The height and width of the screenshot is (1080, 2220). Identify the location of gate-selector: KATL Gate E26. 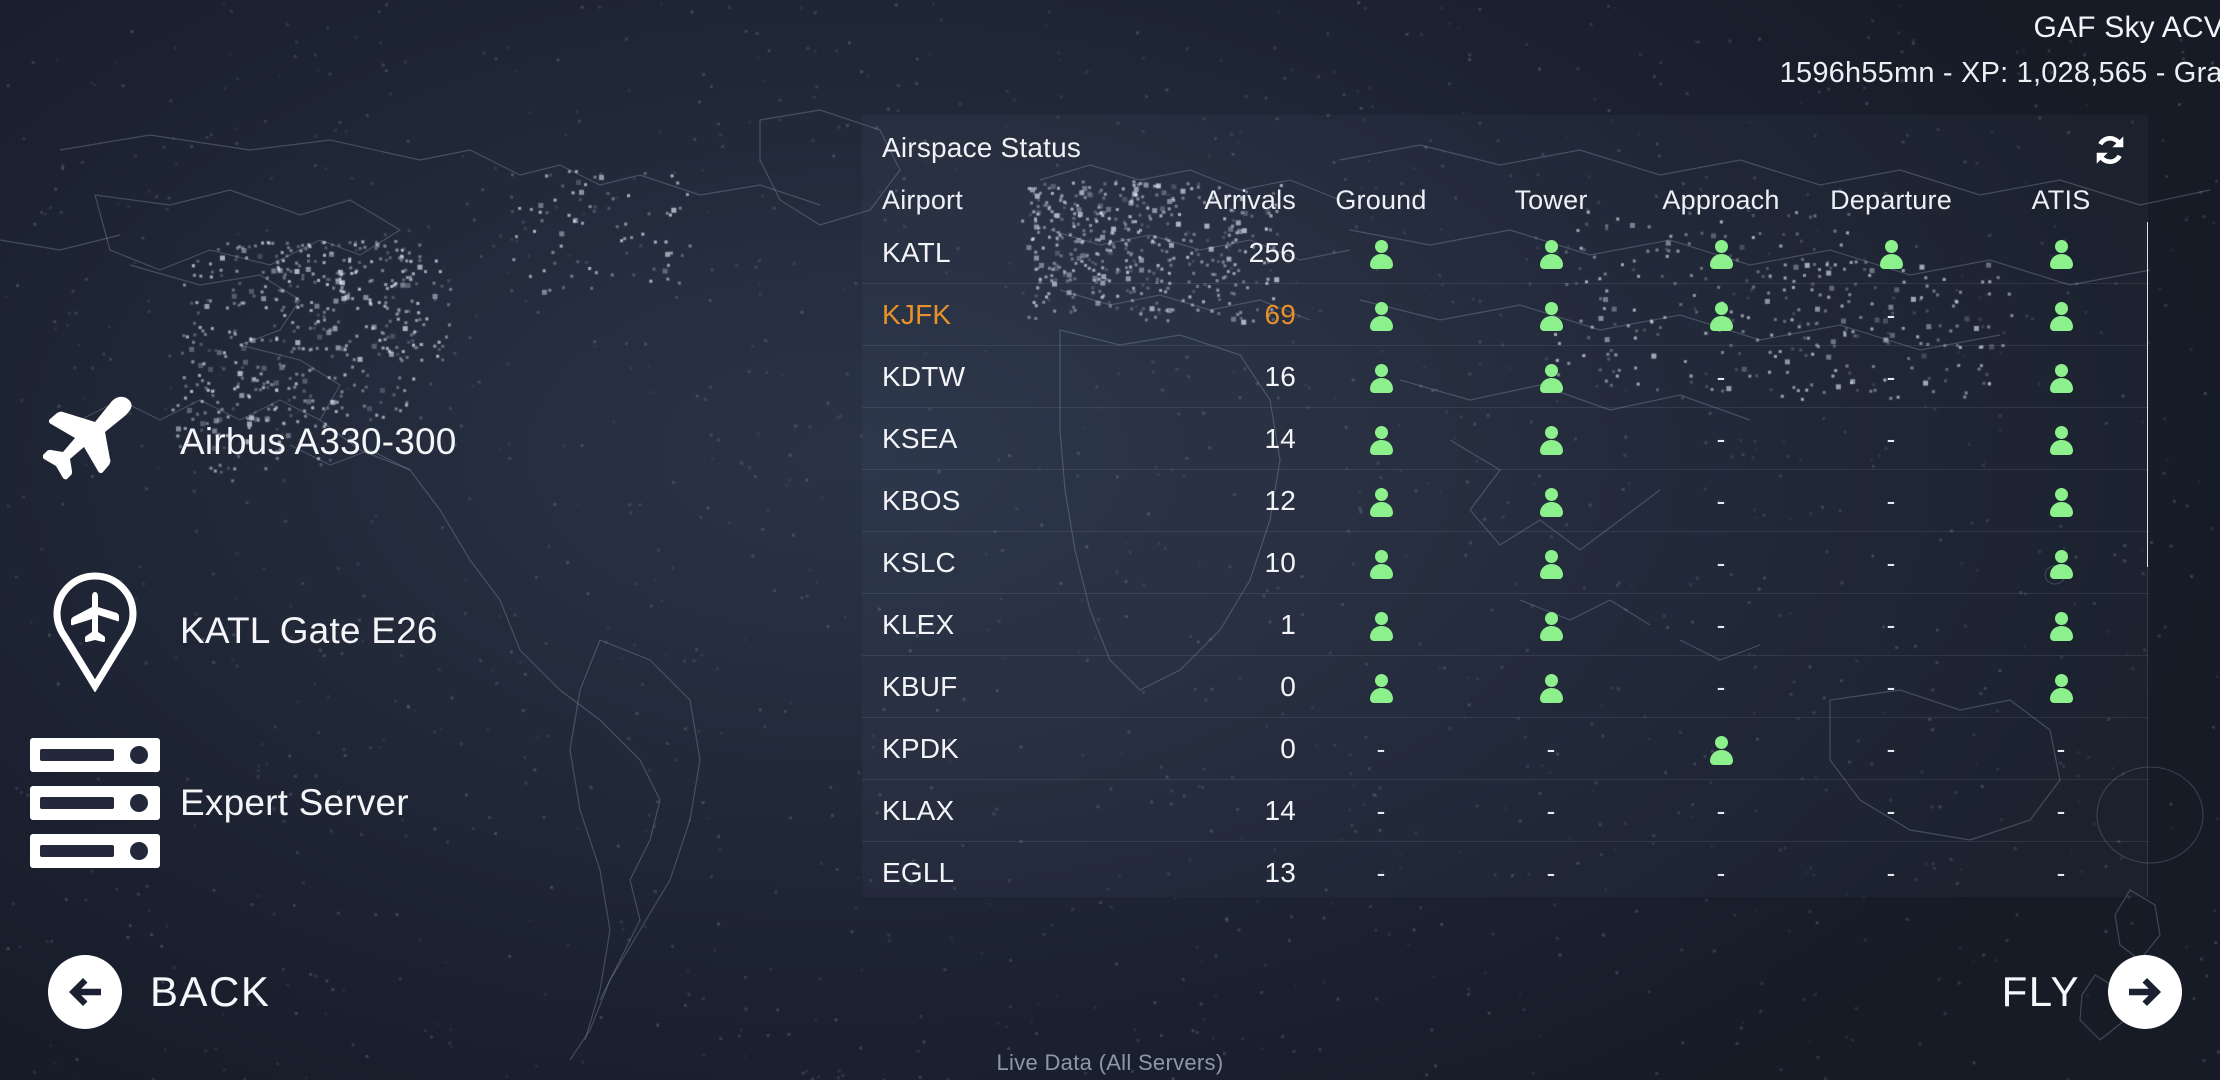
(234, 631).